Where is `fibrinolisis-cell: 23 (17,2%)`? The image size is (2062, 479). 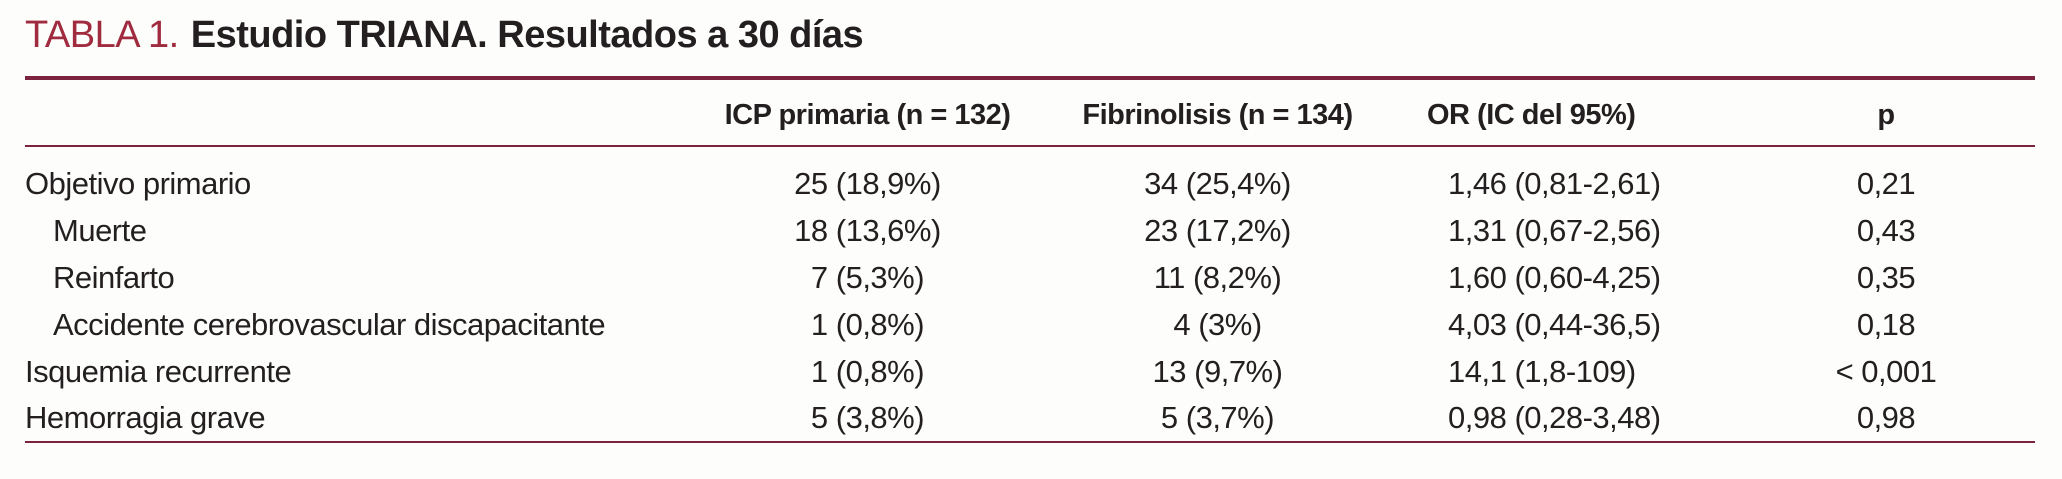
fibrinolisis-cell: 23 (17,2%) is located at coordinates (1217, 230).